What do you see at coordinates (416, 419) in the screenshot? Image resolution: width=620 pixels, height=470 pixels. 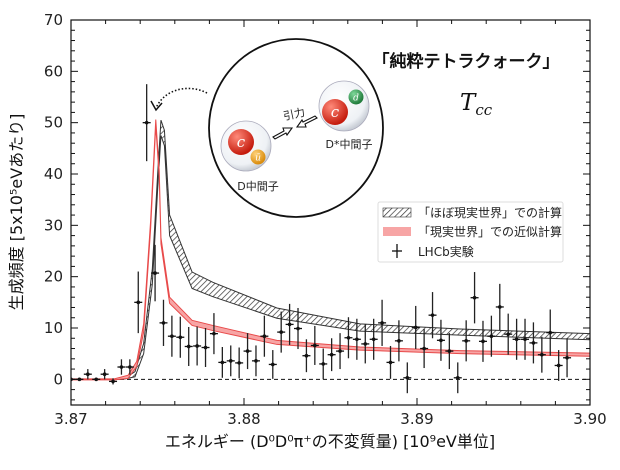 I see `x-tick-label: 3.89` at bounding box center [416, 419].